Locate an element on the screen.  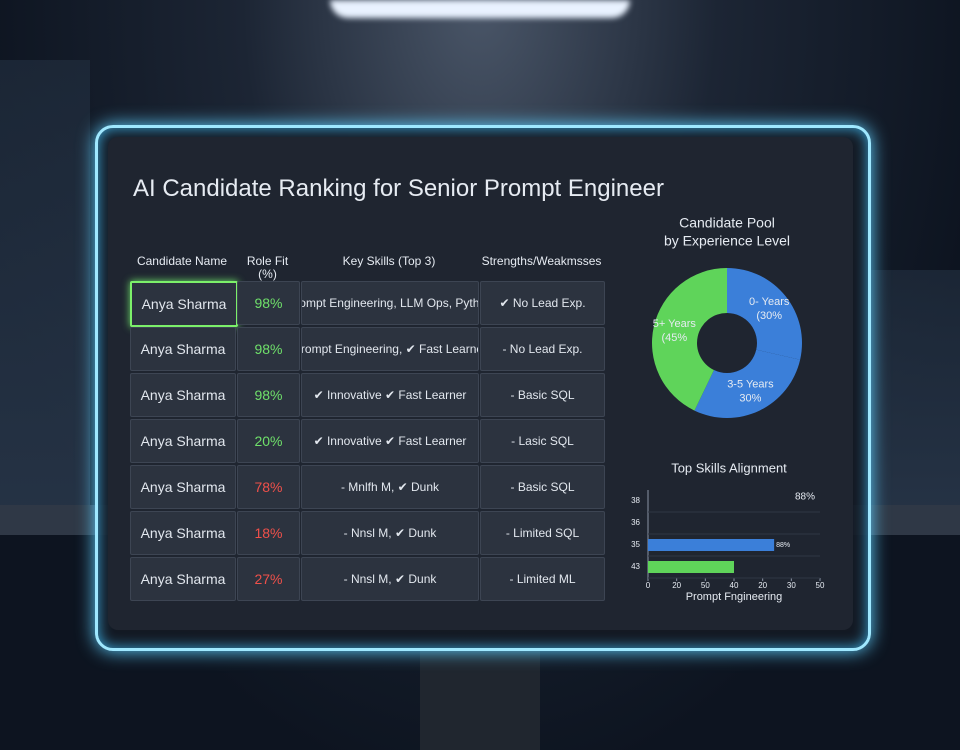
value-label: 88% is located at coordinates (783, 545).